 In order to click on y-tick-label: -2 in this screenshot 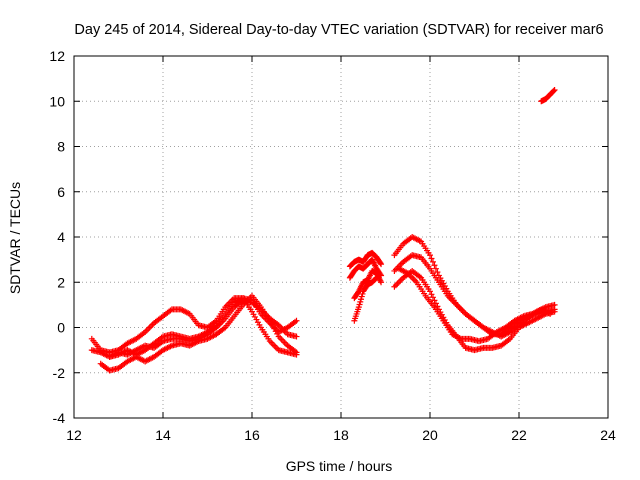, I will do `click(59, 373)`.